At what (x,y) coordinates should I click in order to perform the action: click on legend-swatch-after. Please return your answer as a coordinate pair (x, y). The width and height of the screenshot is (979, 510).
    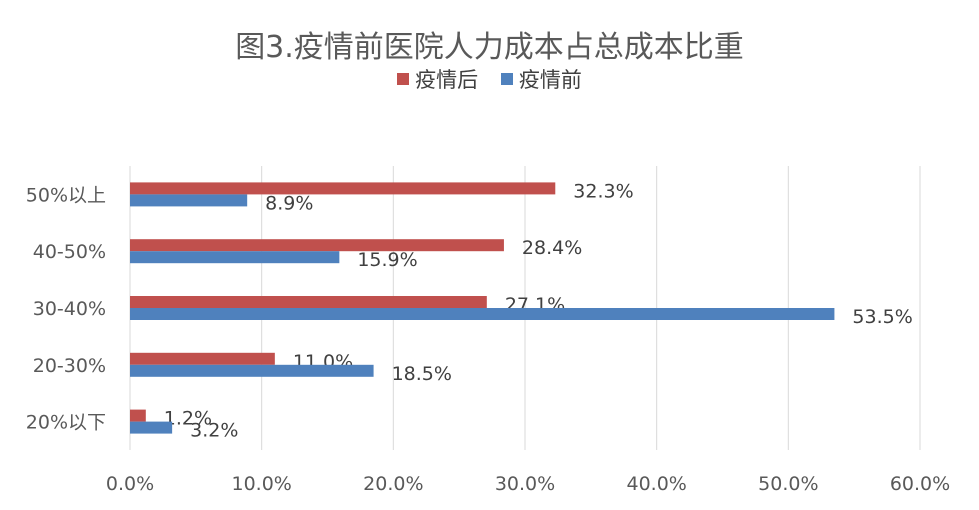
    Looking at the image, I should click on (403, 79).